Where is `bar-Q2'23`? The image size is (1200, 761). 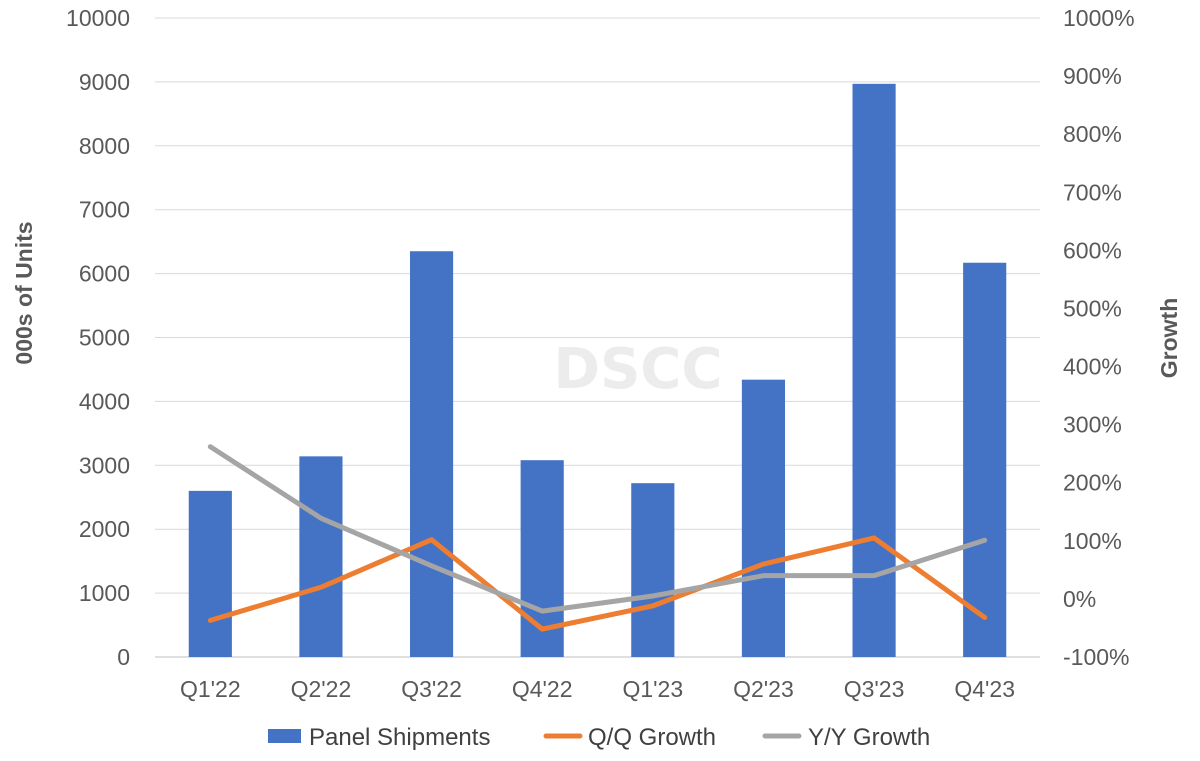
bar-Q2'23 is located at coordinates (763, 518).